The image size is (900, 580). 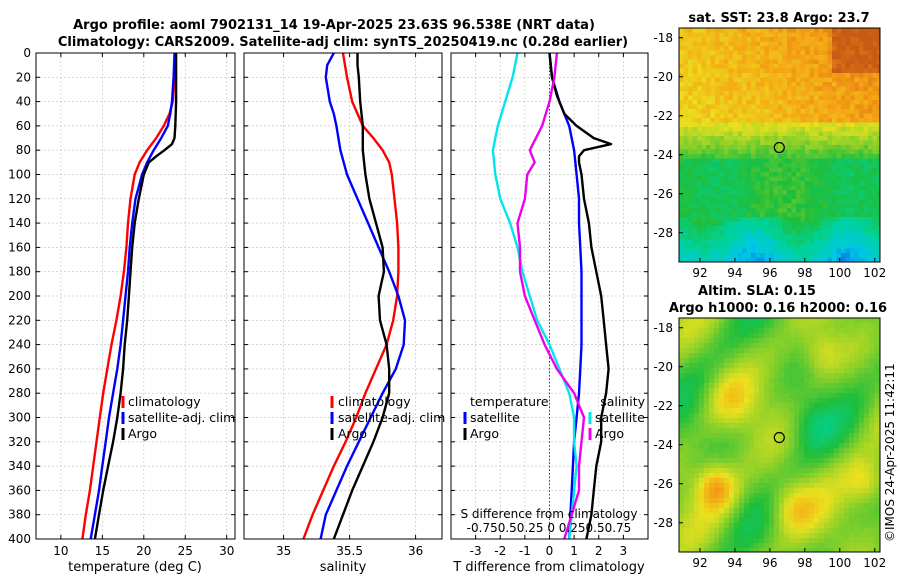 What do you see at coordinates (19, 539) in the screenshot?
I see `y-tick-label: 400` at bounding box center [19, 539].